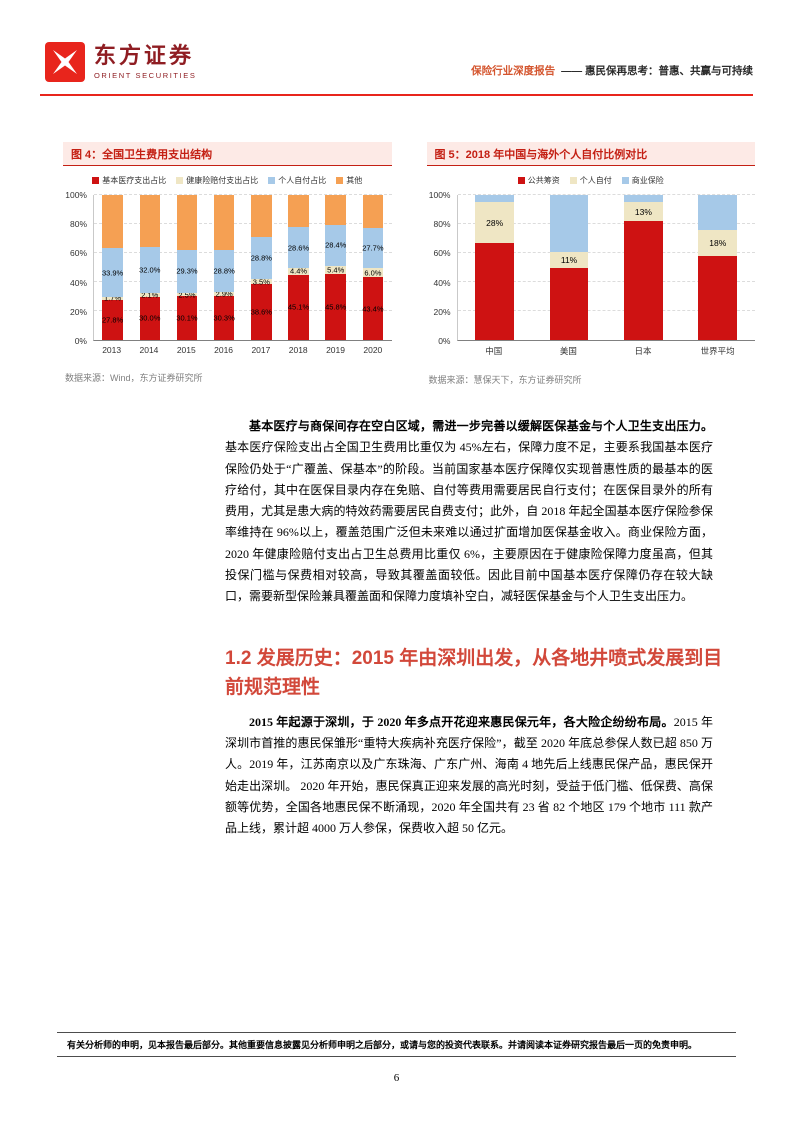 Image resolution: width=793 pixels, height=1122 pixels. I want to click on legend-label: 个人自付占比, so click(302, 180).